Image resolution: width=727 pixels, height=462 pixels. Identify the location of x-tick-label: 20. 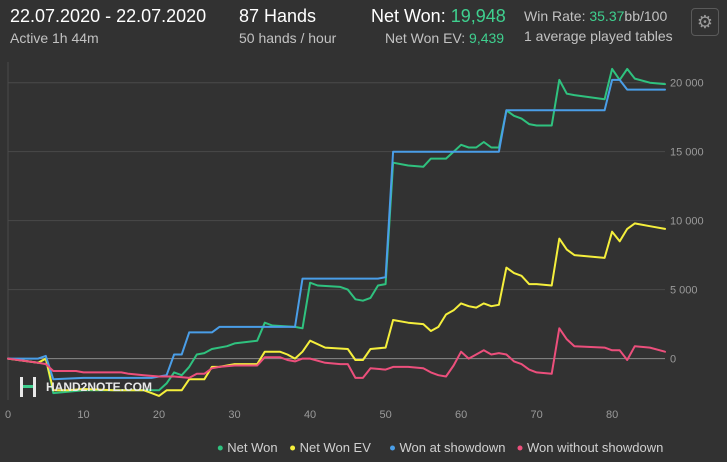
(159, 415).